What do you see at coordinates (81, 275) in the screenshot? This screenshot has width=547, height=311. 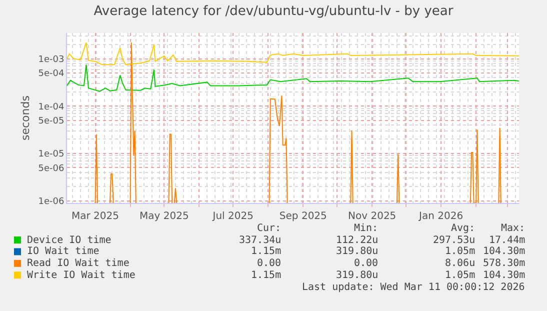 I see `legend-label: Write IO Wait time` at bounding box center [81, 275].